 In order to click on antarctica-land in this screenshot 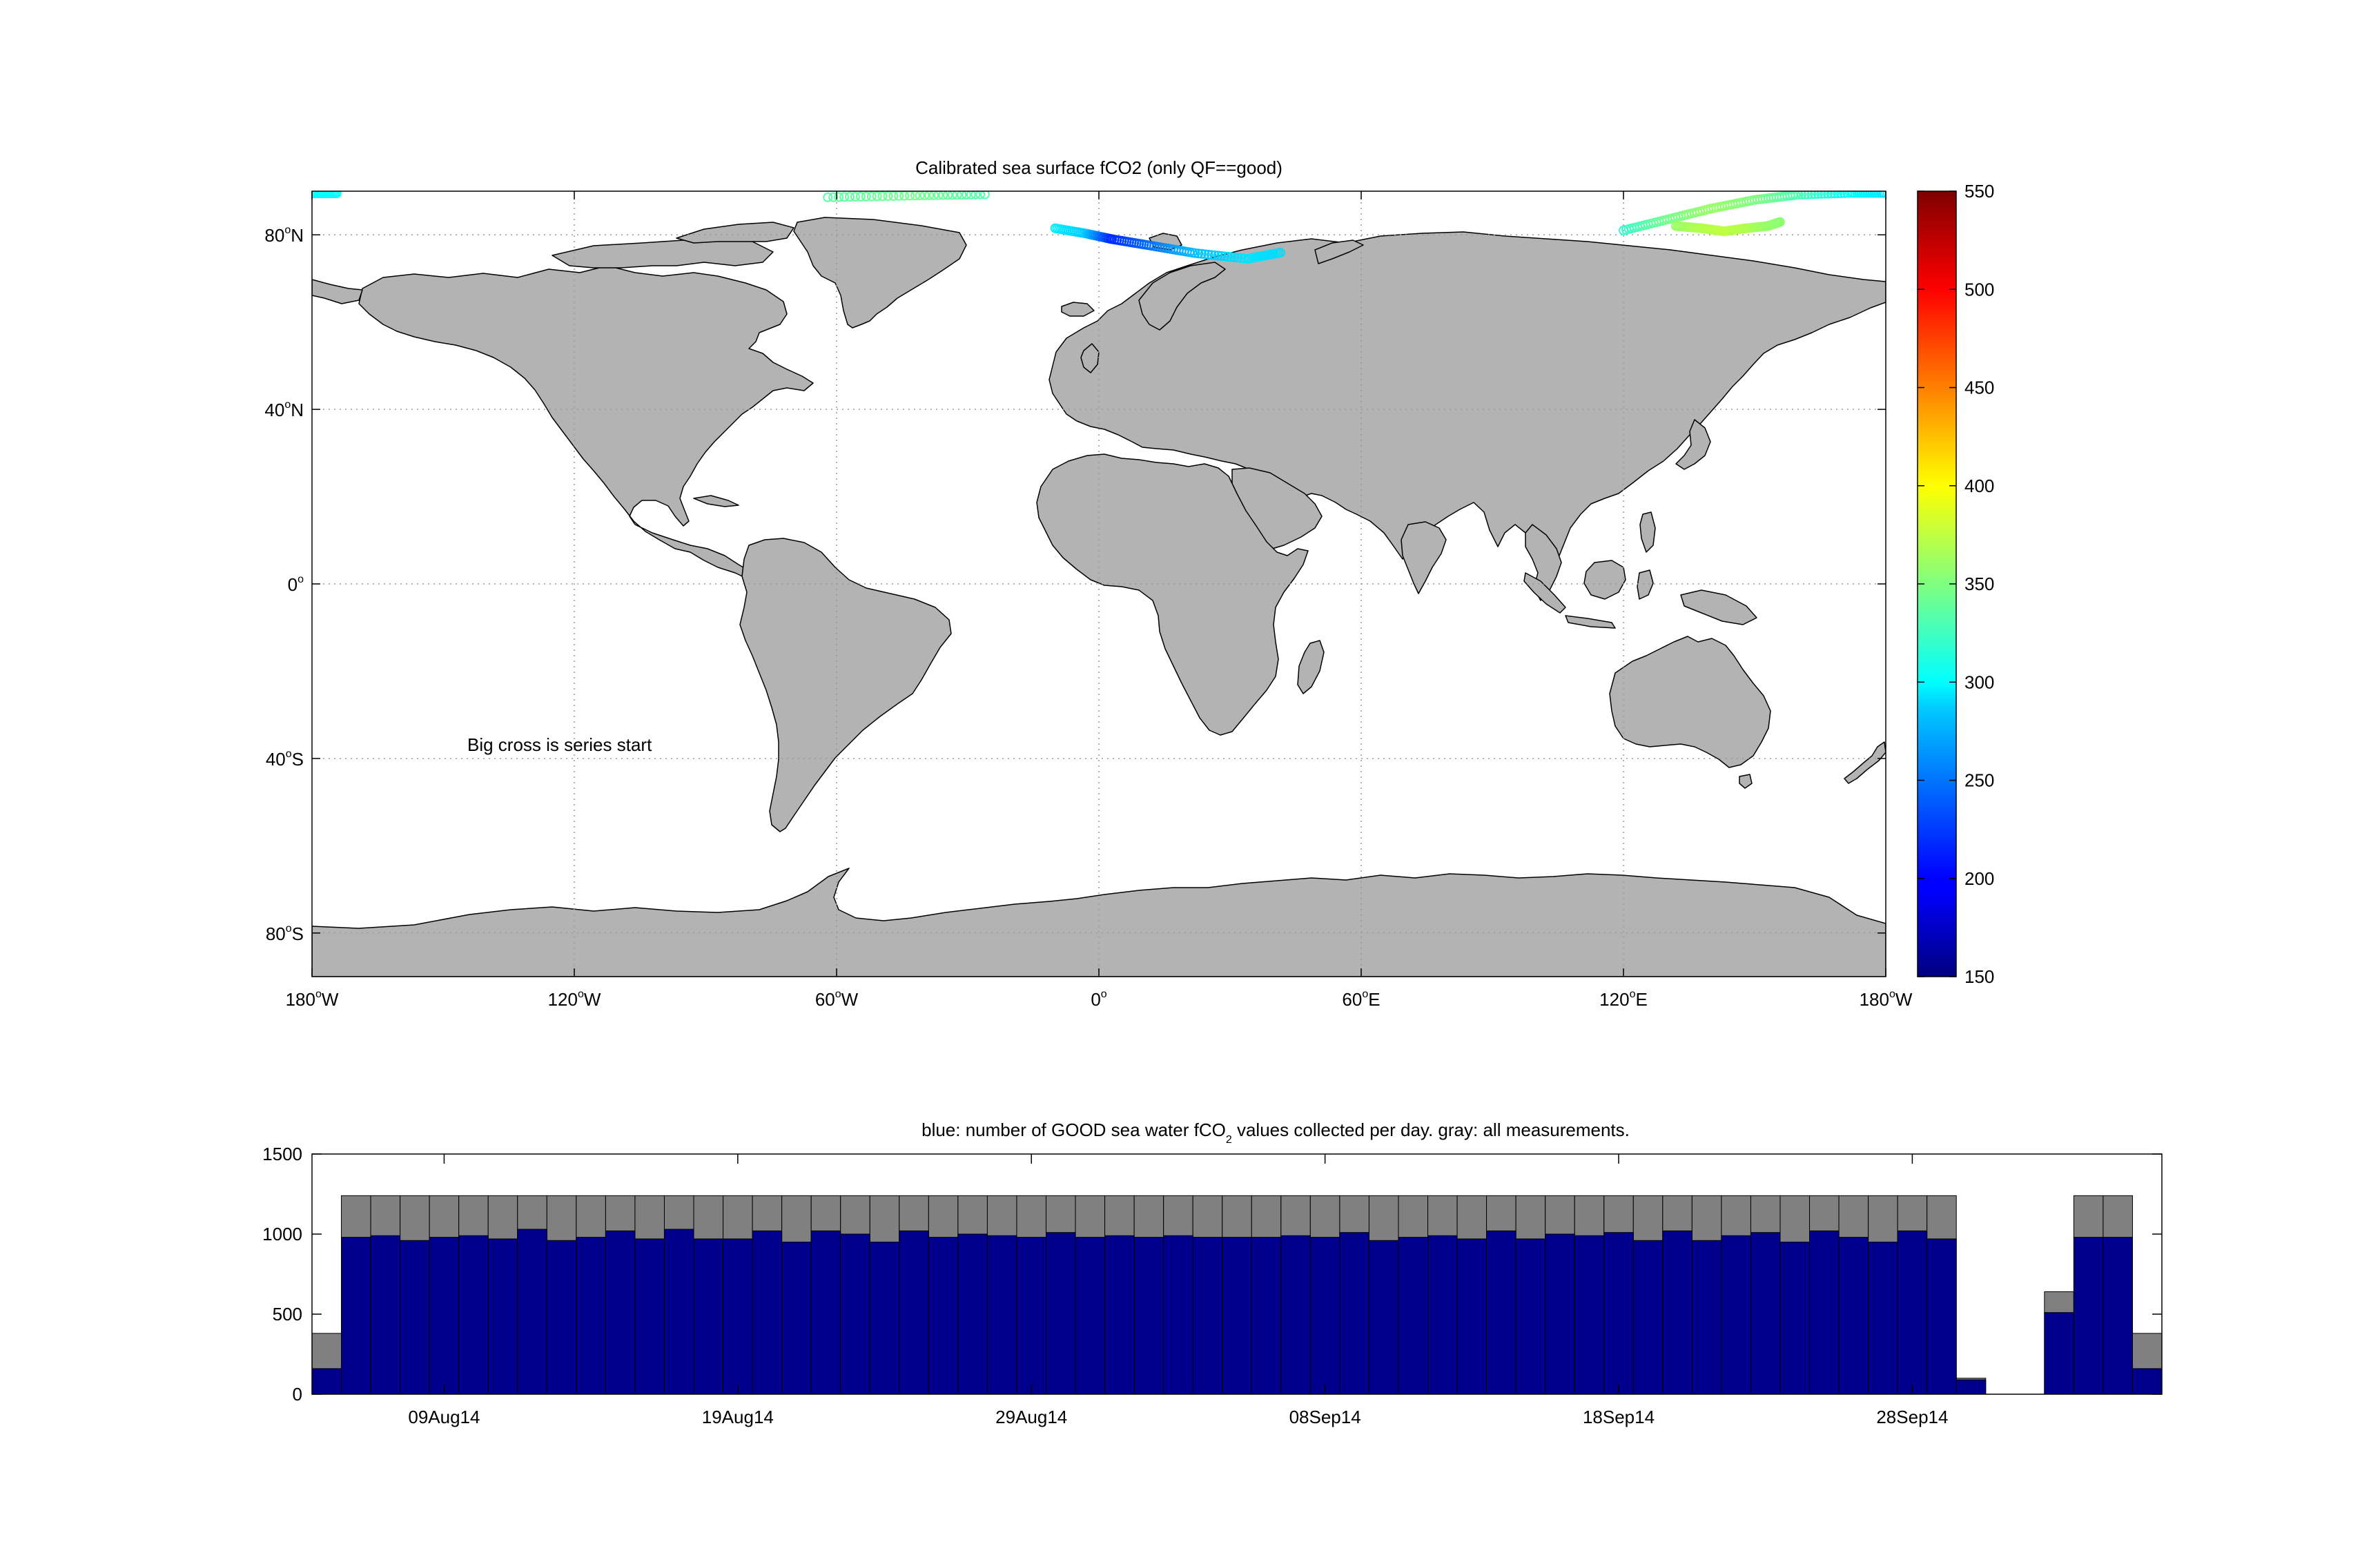, I will do `click(1099, 923)`.